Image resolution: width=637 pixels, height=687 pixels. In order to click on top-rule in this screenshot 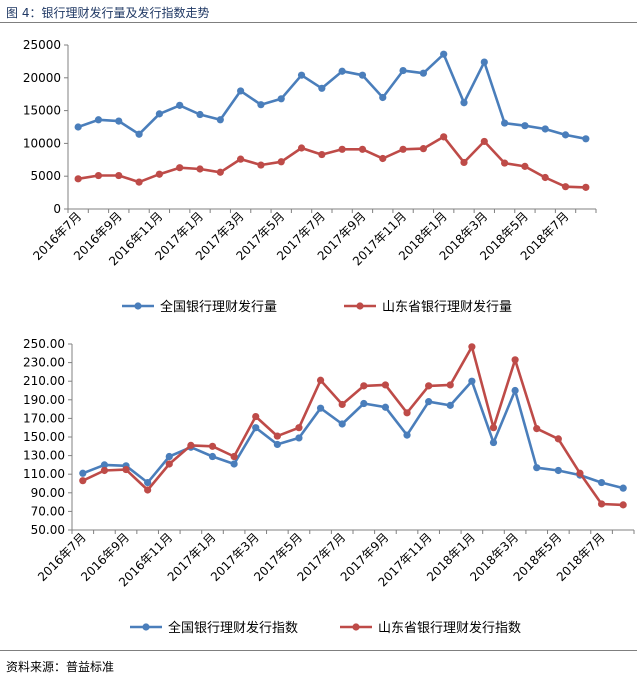, I will do `click(318, 22)`.